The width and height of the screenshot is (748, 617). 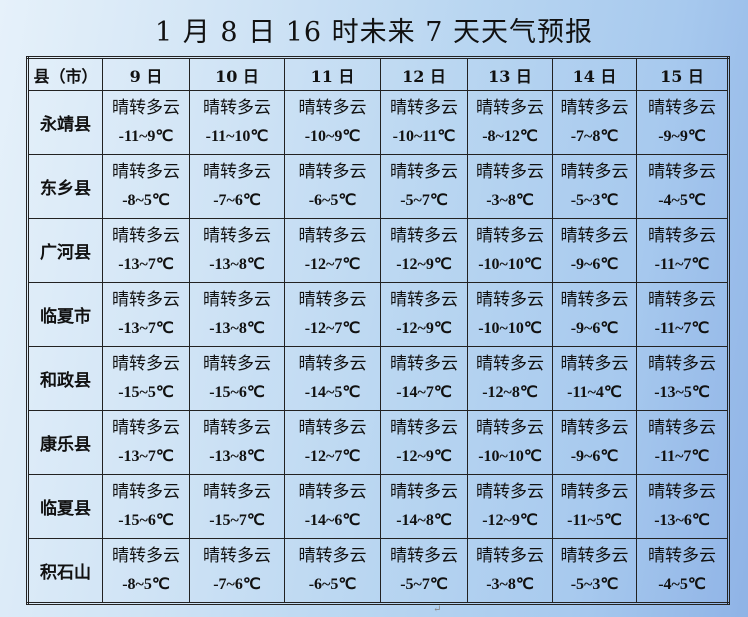 I want to click on temperature-range: -11~5℃, so click(x=594, y=520).